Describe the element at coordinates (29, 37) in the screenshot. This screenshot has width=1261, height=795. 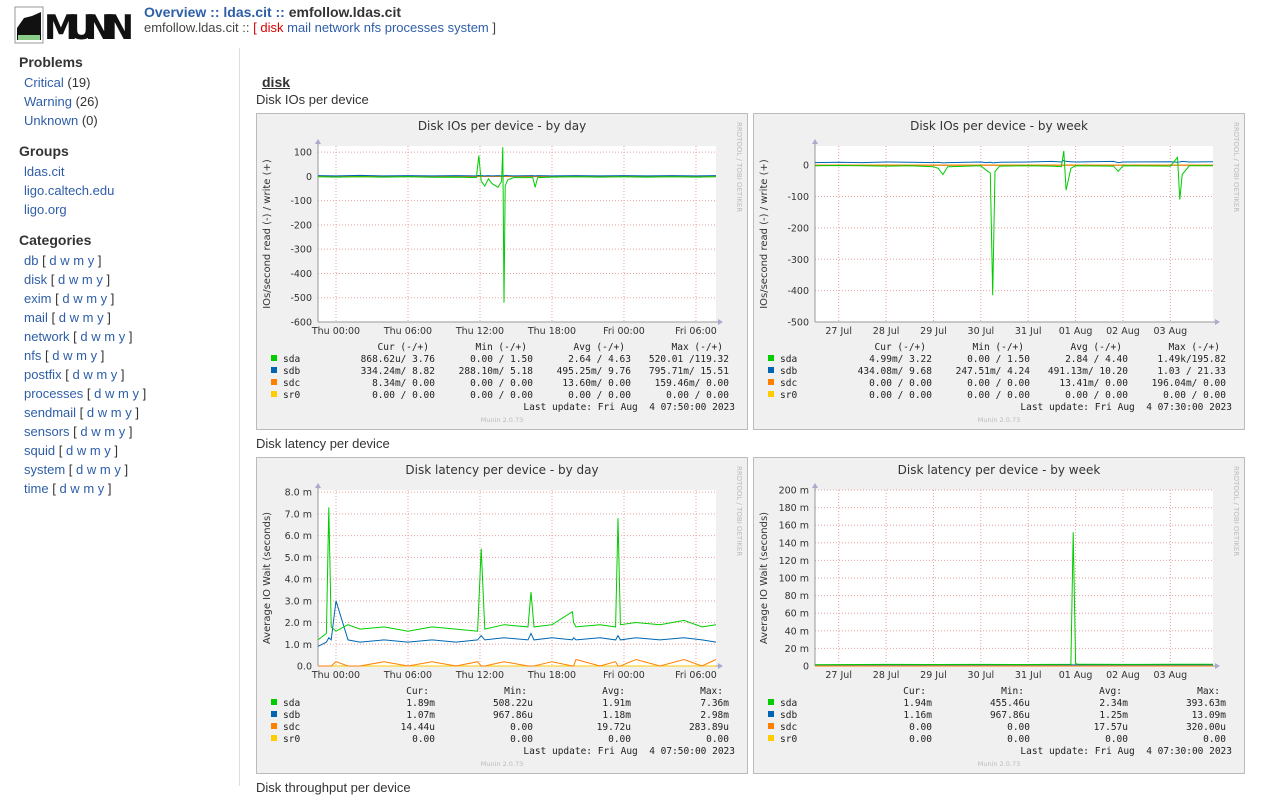
I see `logo-graph` at that location.